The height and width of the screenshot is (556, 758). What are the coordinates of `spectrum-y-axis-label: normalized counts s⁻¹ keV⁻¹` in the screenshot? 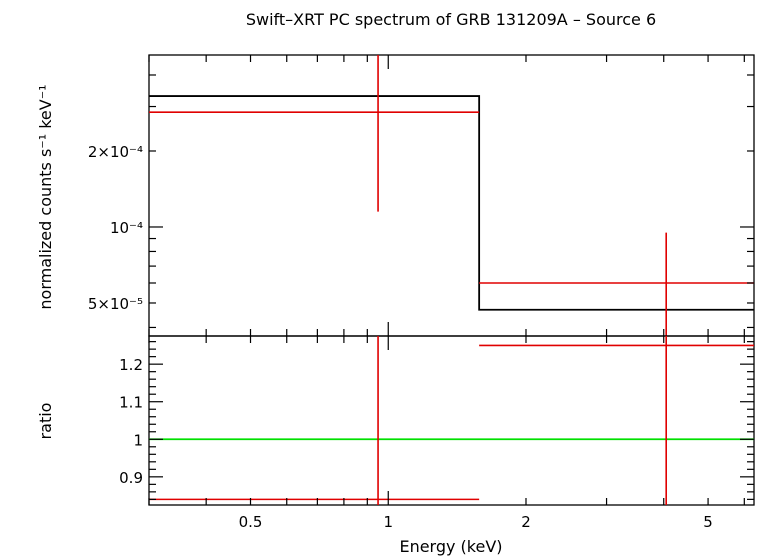 It's located at (45, 196).